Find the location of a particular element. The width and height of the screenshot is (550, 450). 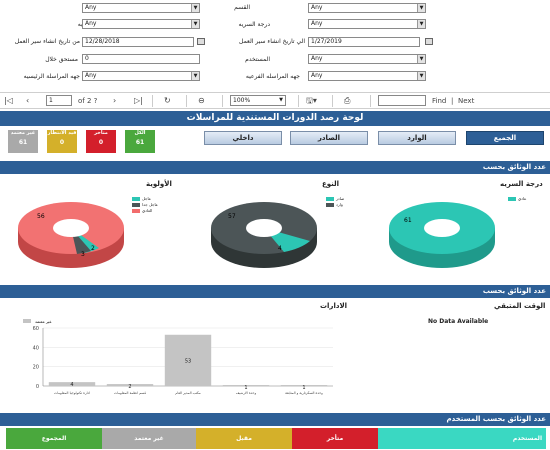

column-unapproved: غير معتمد is located at coordinates (149, 438).